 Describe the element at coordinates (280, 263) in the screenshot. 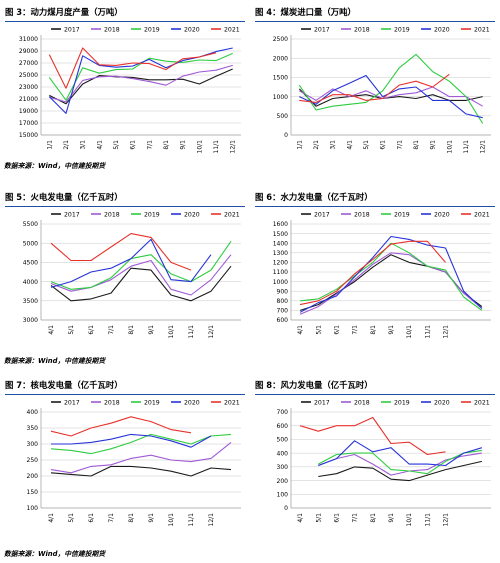

I see `y-tick-label: 1200` at that location.